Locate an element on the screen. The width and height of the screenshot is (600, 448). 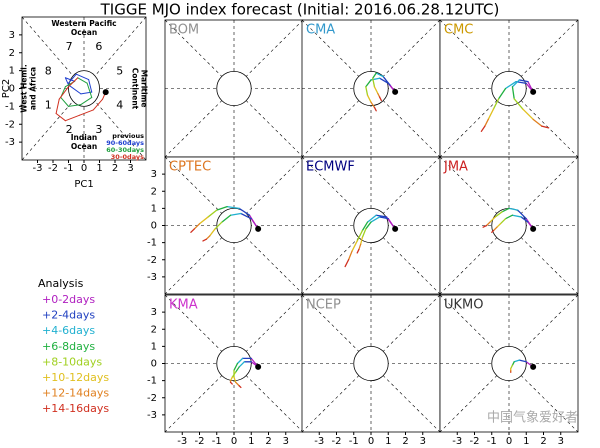
legend-entry: +6-8days is located at coordinates (68, 346).